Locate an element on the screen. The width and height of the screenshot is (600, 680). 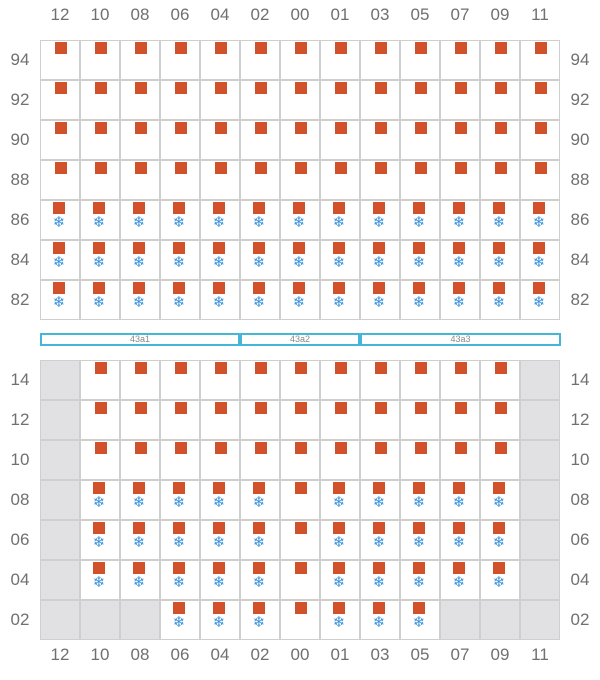
tier-label-right: 88 is located at coordinates (580, 179).